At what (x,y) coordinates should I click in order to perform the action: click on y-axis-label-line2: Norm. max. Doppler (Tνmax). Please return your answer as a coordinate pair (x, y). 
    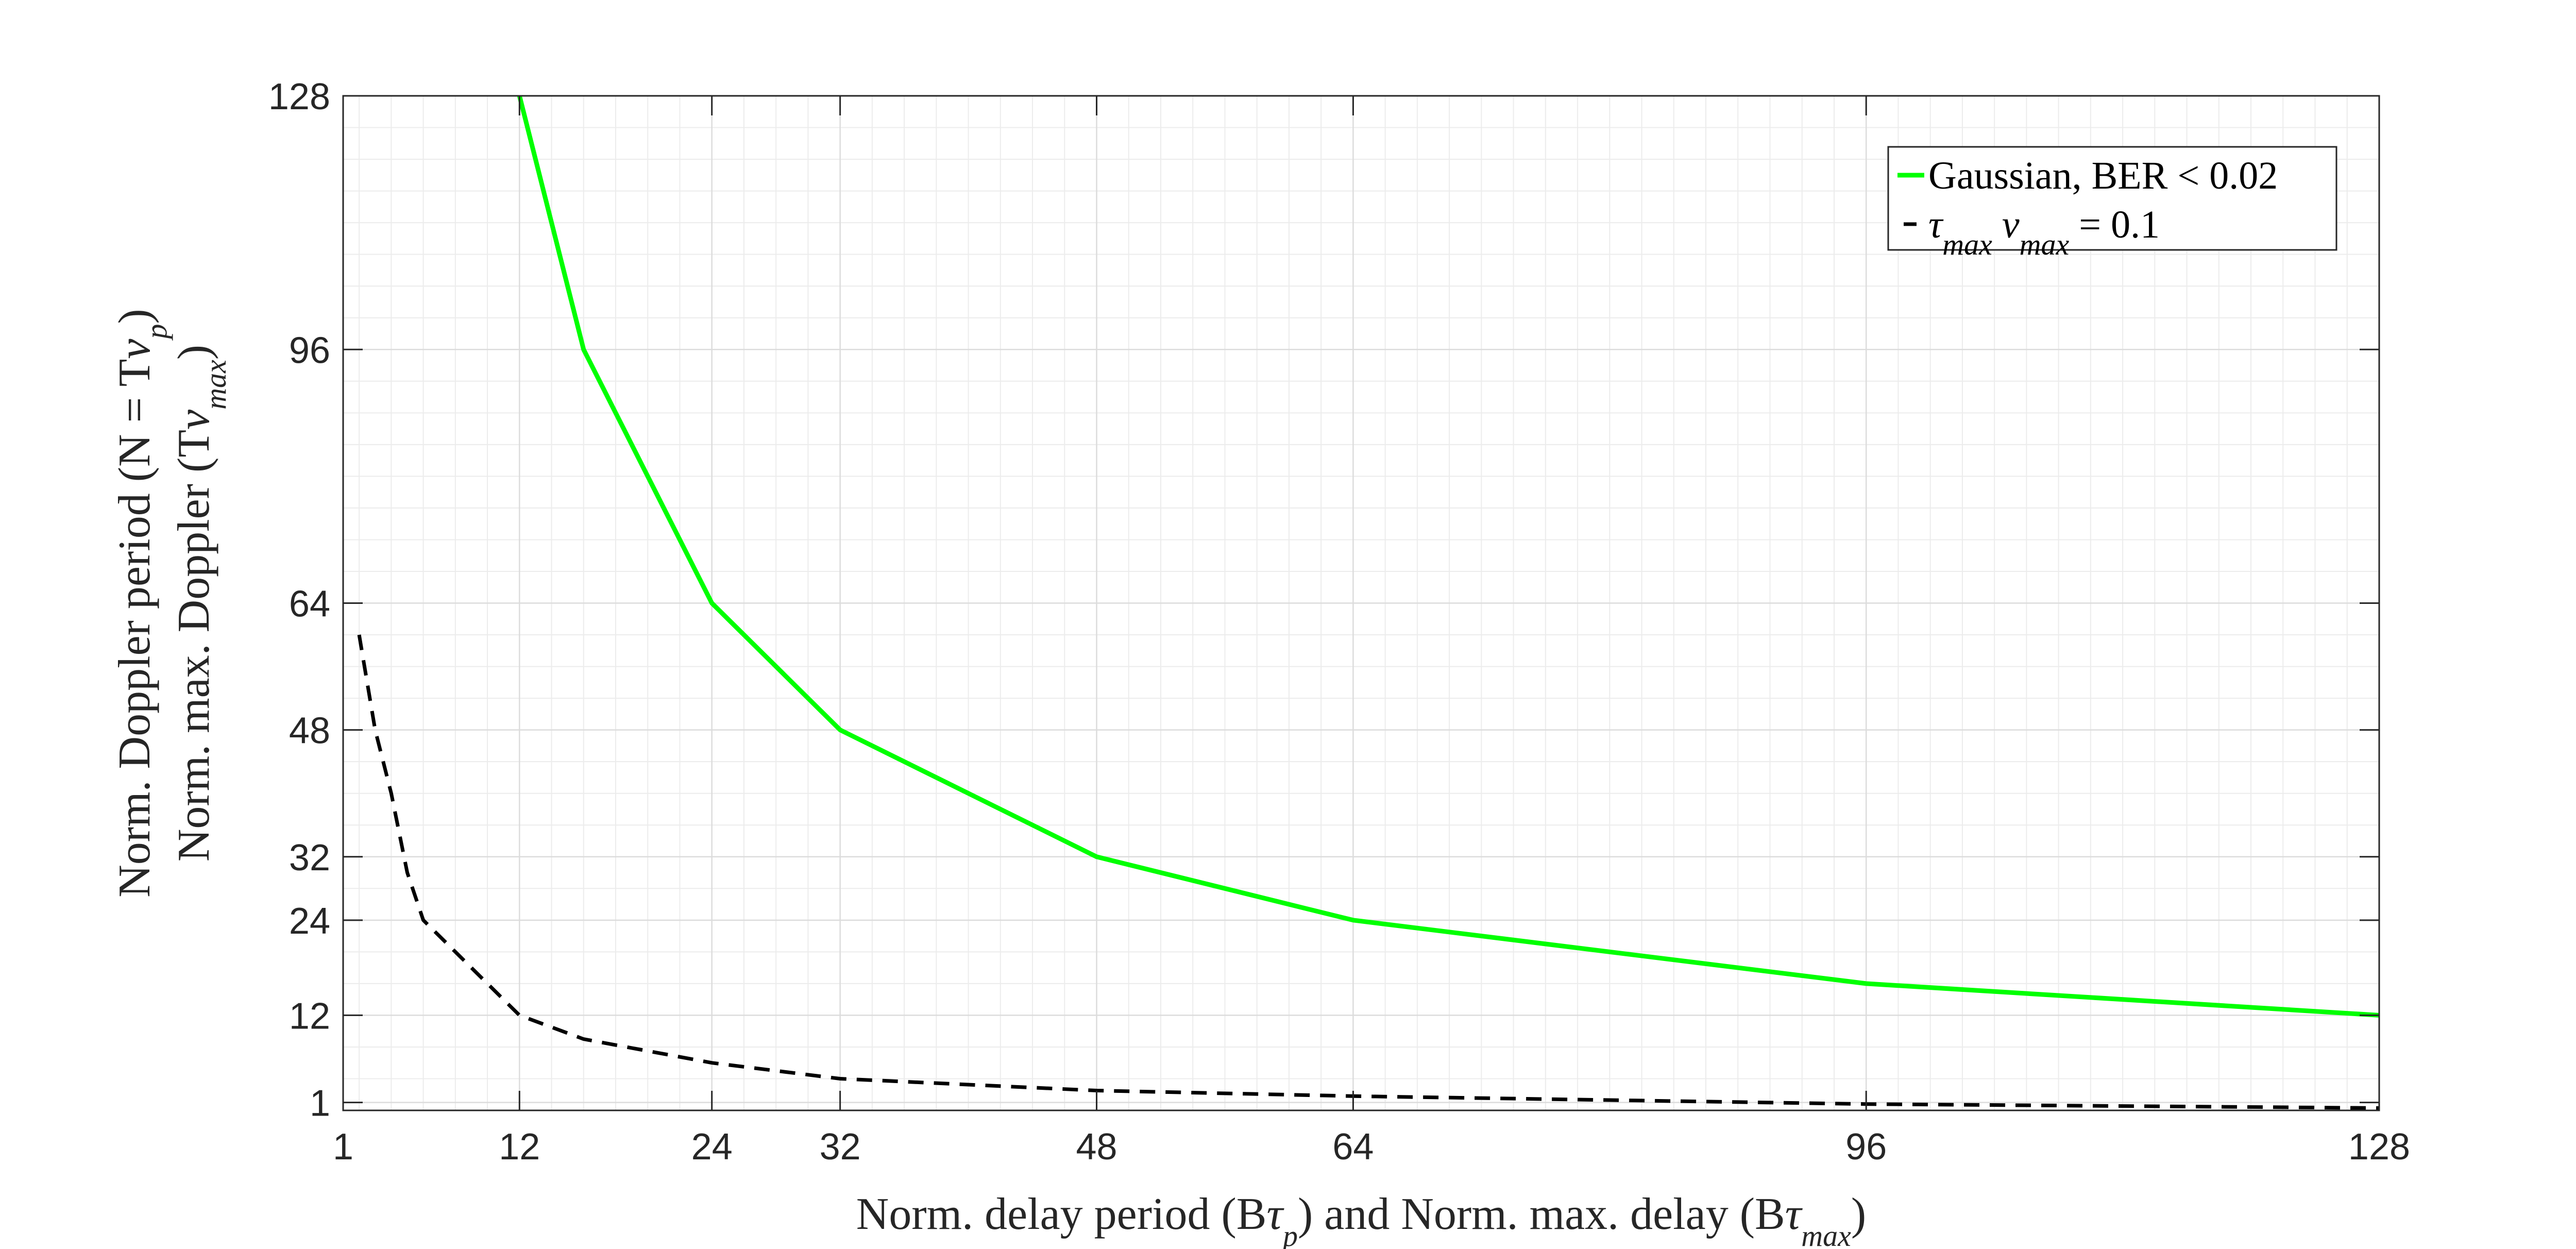
    Looking at the image, I should click on (200, 603).